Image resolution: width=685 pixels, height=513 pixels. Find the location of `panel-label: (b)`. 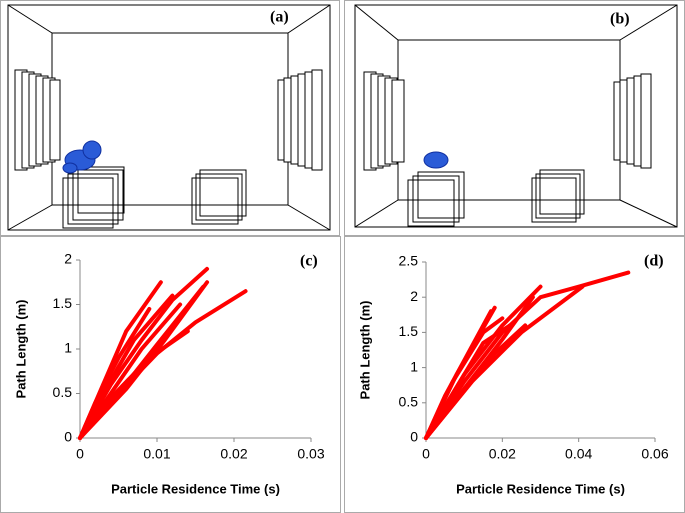

panel-label: (b) is located at coordinates (620, 19).